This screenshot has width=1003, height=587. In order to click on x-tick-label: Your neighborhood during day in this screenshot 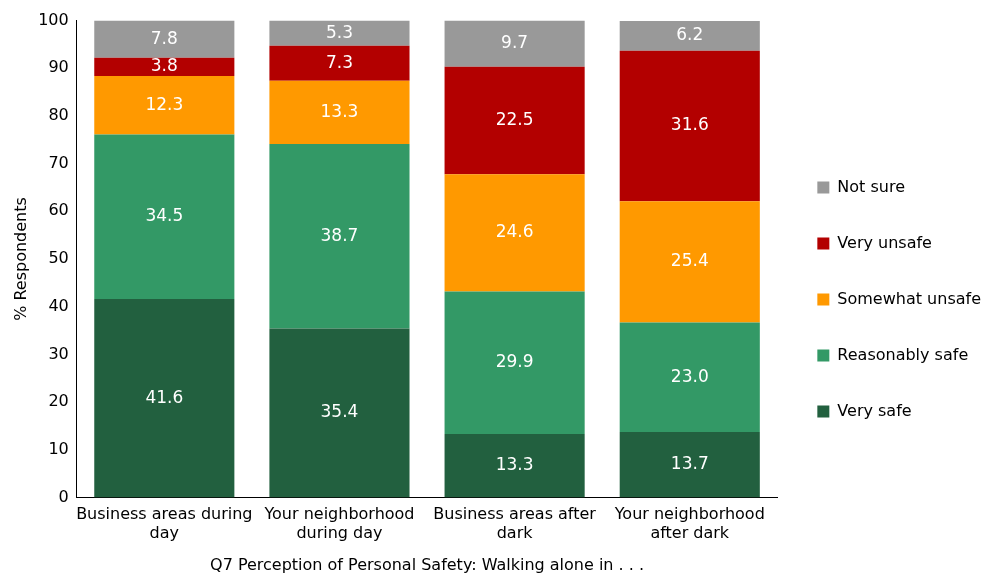, I will do `click(339, 523)`.